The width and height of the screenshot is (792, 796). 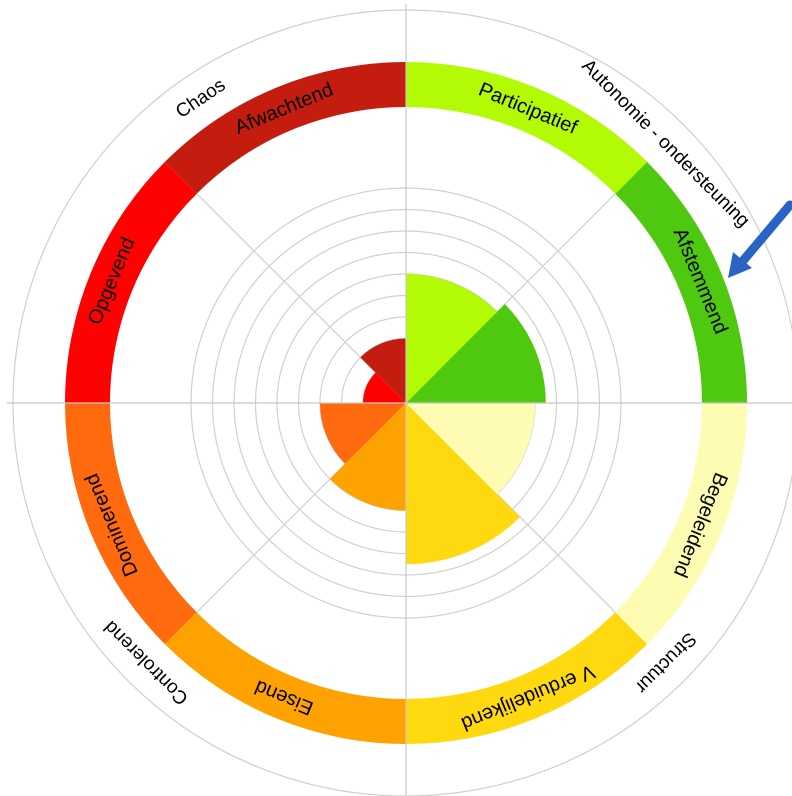 What do you see at coordinates (470, 449) in the screenshot?
I see `value-sector-begeleidend` at bounding box center [470, 449].